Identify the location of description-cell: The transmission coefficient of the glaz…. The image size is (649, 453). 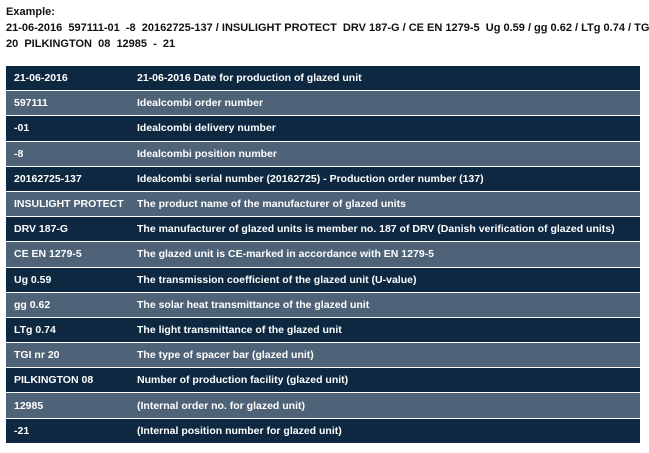
(277, 279).